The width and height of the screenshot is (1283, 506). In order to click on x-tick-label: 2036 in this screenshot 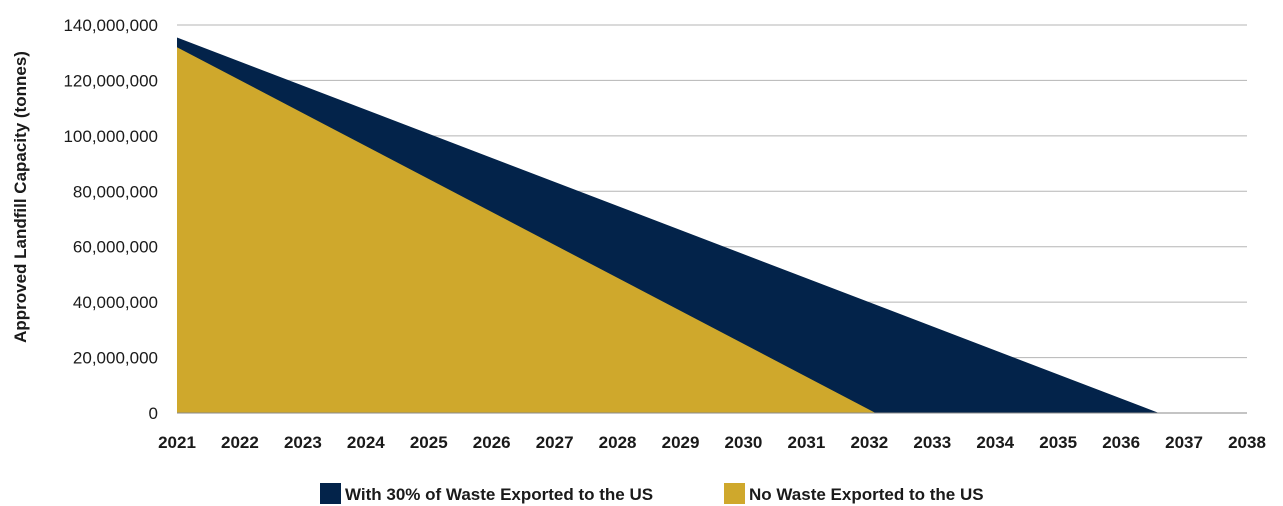, I will do `click(1121, 442)`.